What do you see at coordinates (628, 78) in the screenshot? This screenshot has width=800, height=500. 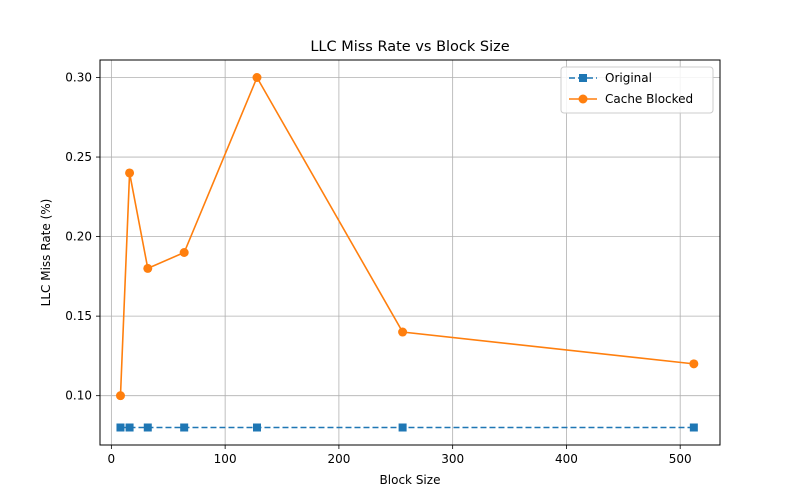 I see `legend-label-0: Original` at bounding box center [628, 78].